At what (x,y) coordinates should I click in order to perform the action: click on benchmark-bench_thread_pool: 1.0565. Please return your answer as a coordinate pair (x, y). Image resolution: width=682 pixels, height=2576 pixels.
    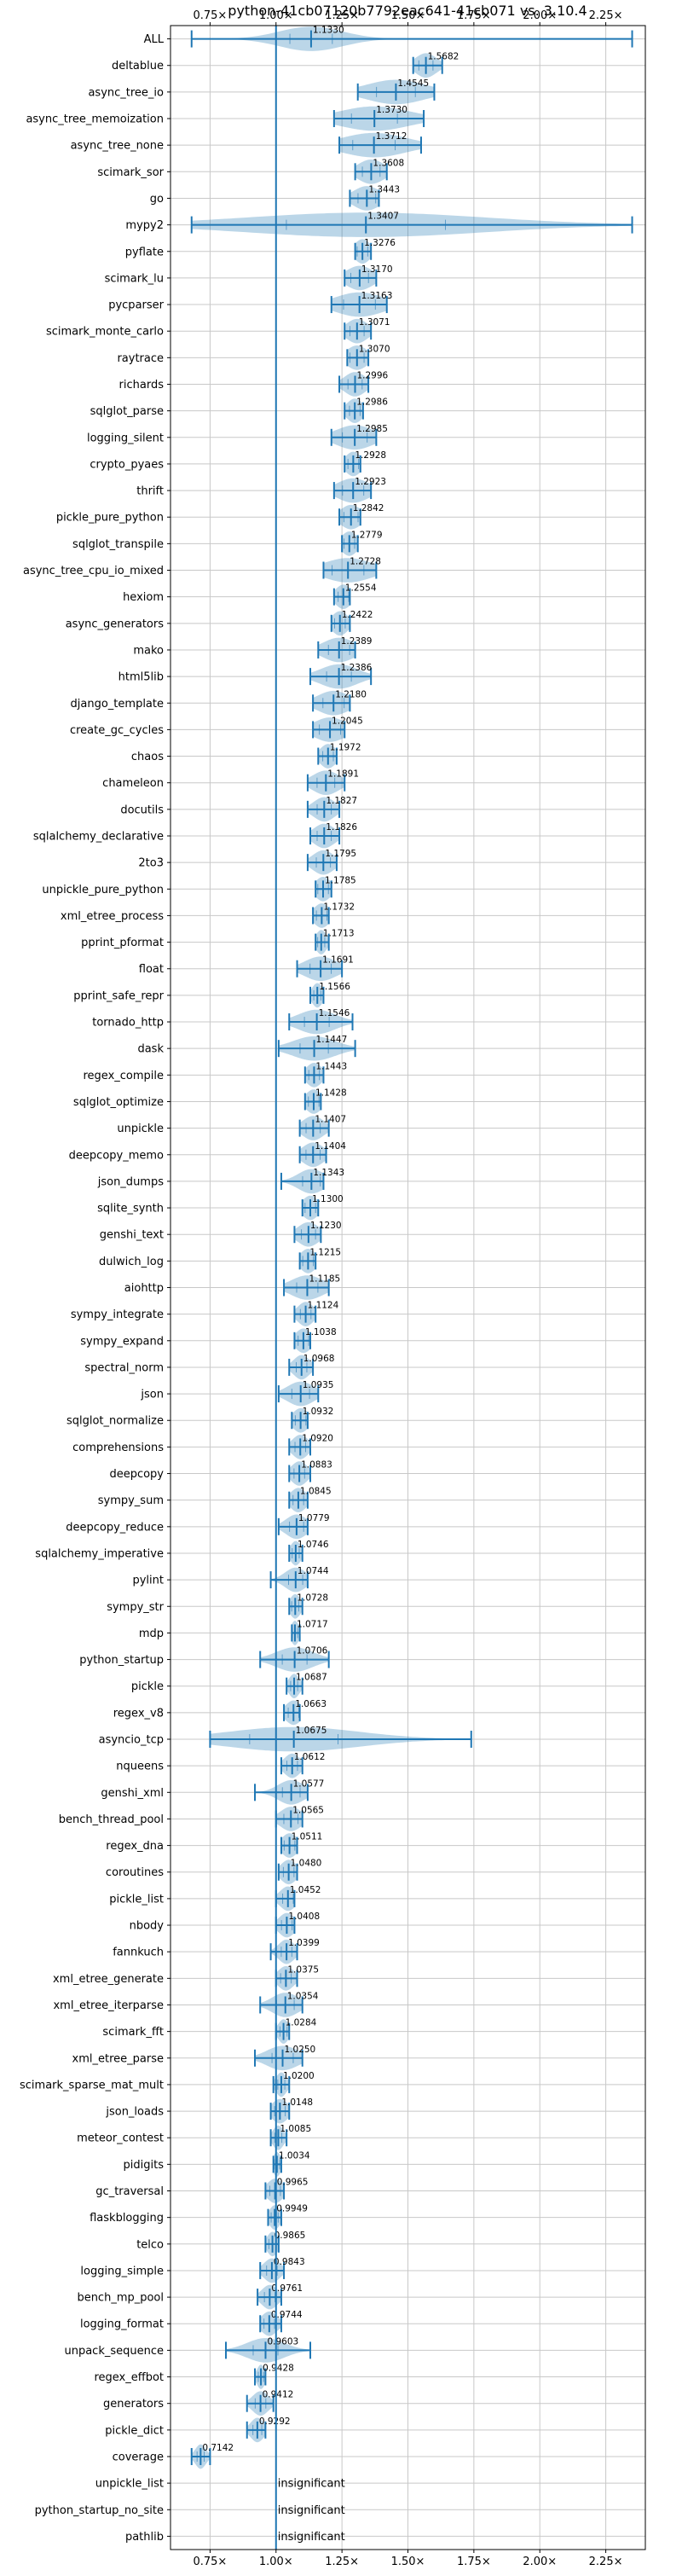
    Looking at the image, I should click on (299, 1818).